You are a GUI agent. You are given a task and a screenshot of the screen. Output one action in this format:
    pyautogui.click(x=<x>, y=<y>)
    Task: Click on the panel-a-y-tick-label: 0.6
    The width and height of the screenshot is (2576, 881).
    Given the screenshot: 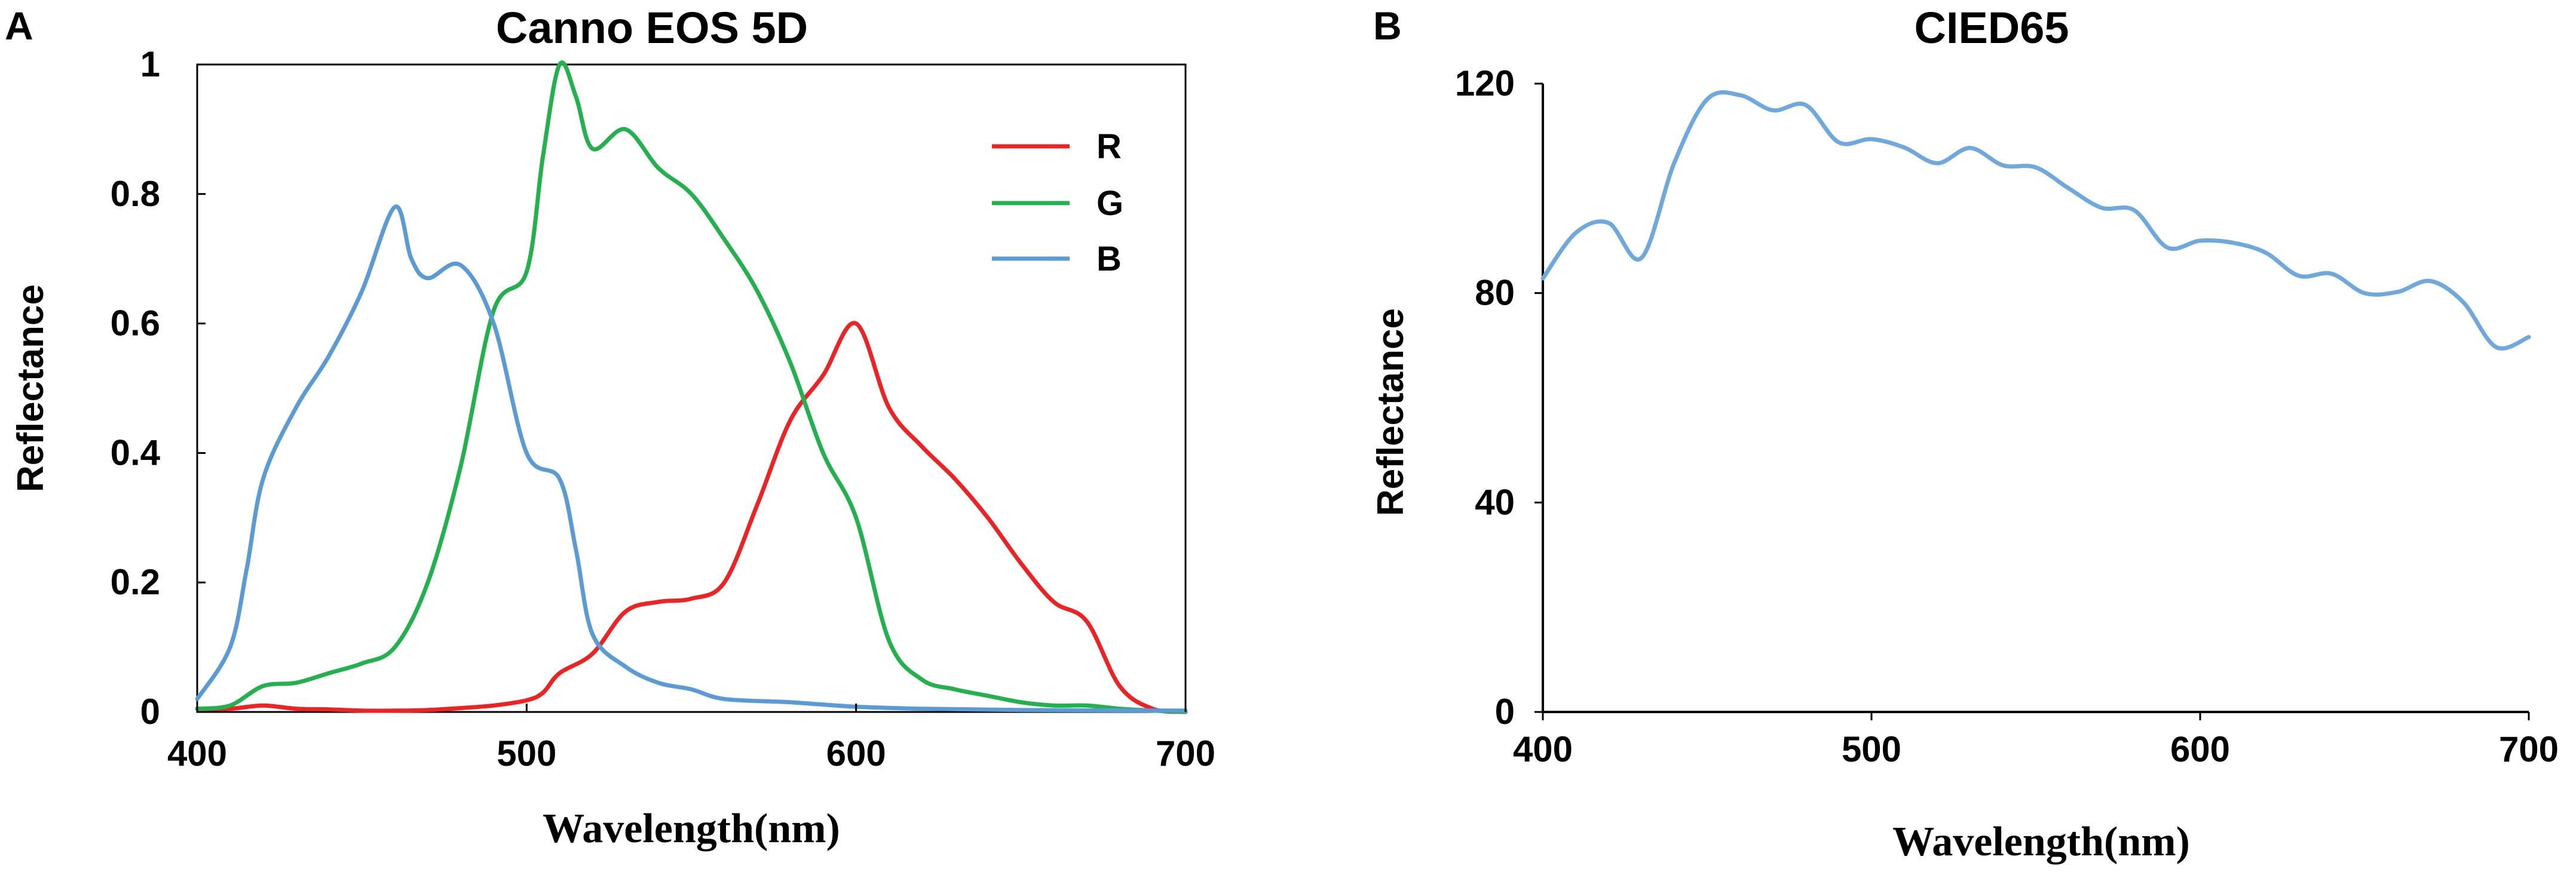 What is the action you would take?
    pyautogui.click(x=136, y=323)
    